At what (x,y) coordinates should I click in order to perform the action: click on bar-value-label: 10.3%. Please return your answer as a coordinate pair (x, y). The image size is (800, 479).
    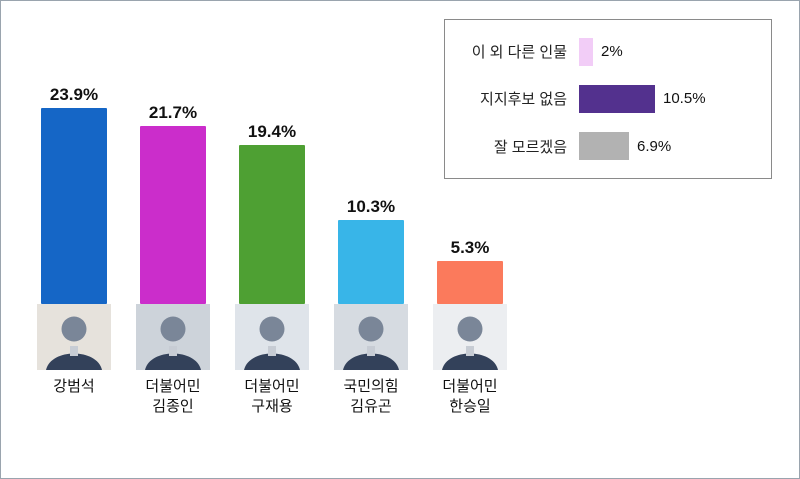
    Looking at the image, I should click on (371, 206).